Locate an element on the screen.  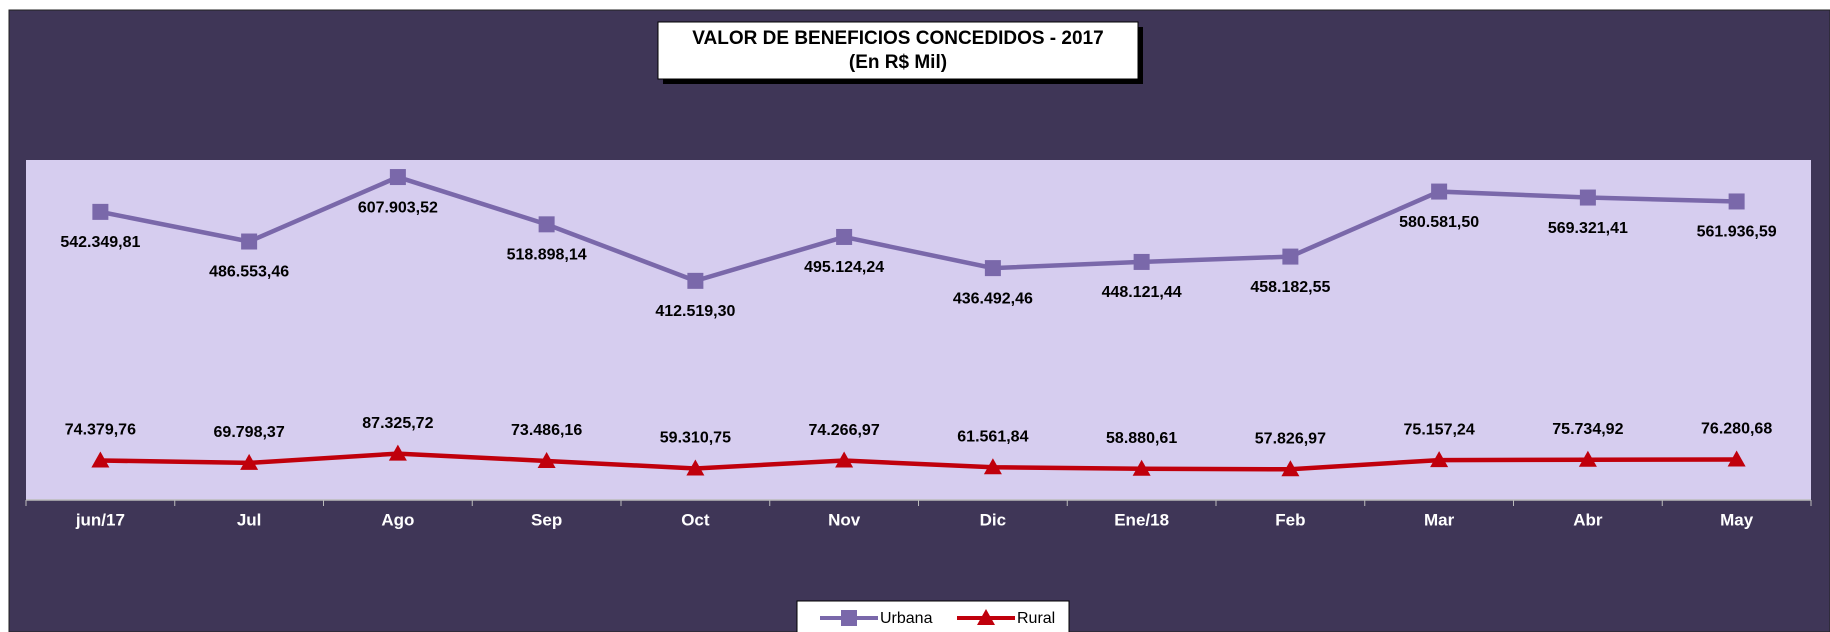
chart-title: VALOR DE BENEFICIOS CONCEDIDOS - 2017 is located at coordinates (897, 38).